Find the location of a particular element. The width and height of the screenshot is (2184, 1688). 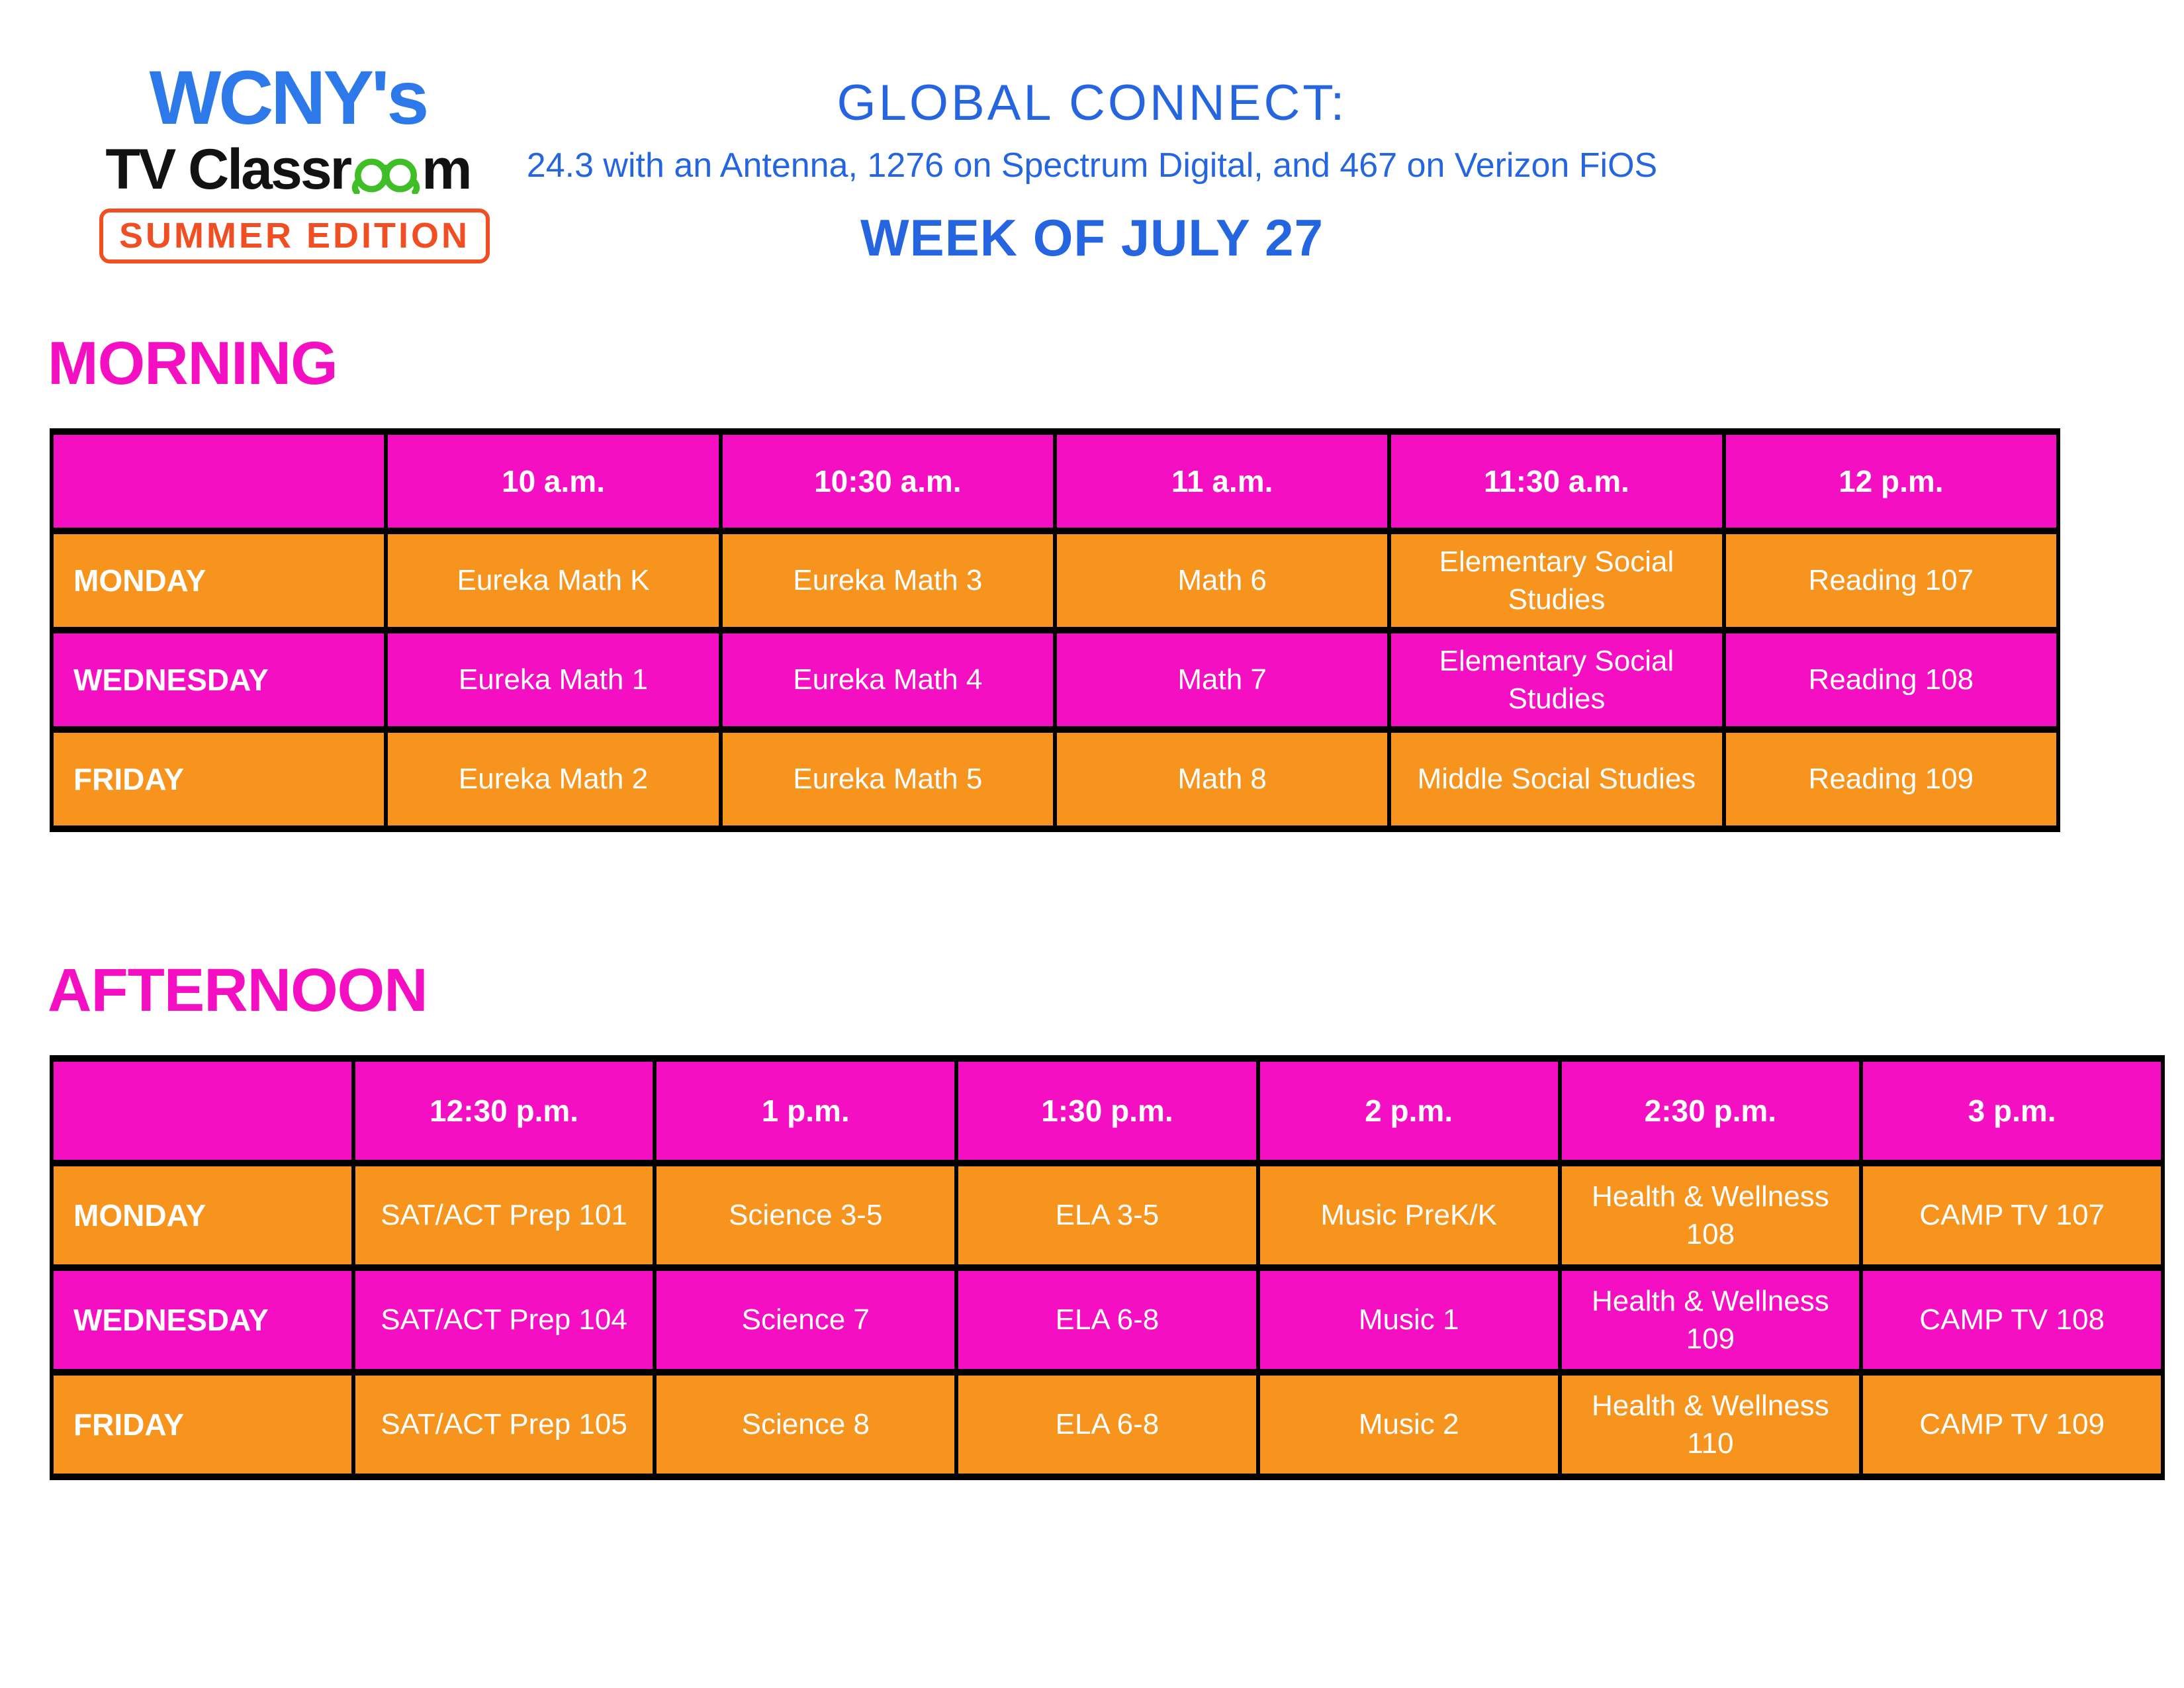

time-header: 10 a.m. is located at coordinates (553, 481).